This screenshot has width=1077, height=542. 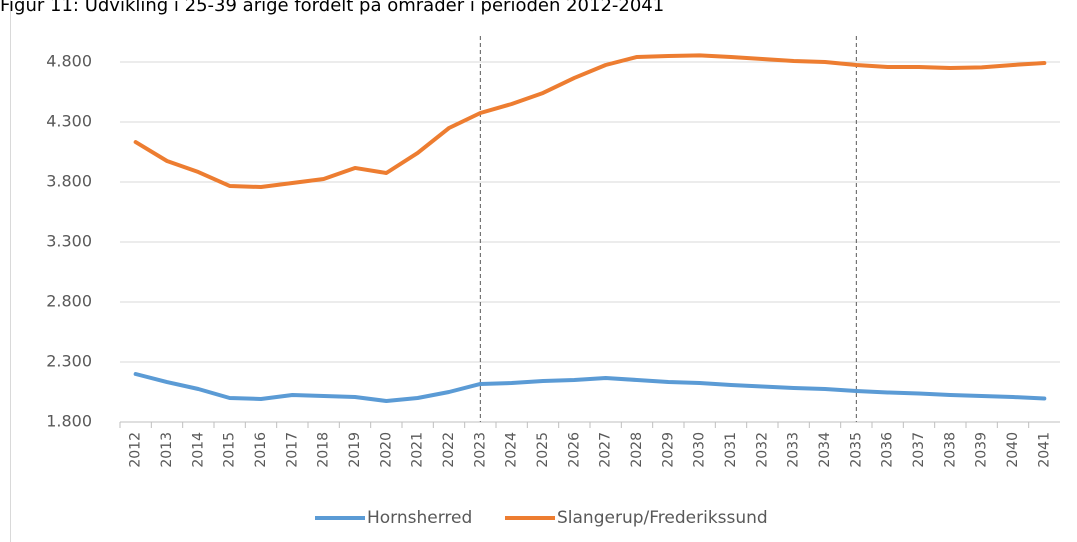 What do you see at coordinates (919, 450) in the screenshot?
I see `x-tick-label: 2037` at bounding box center [919, 450].